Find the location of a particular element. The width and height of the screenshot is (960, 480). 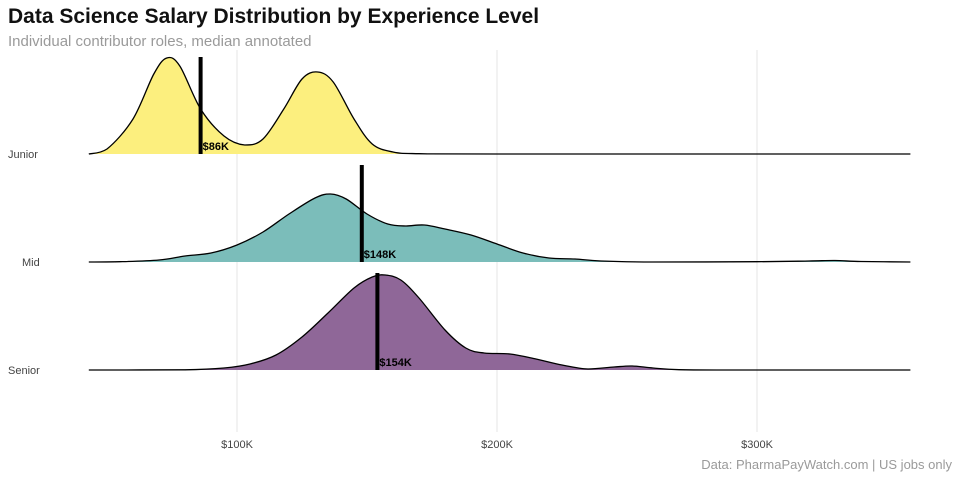

row-label-senior: Senior is located at coordinates (24, 371).